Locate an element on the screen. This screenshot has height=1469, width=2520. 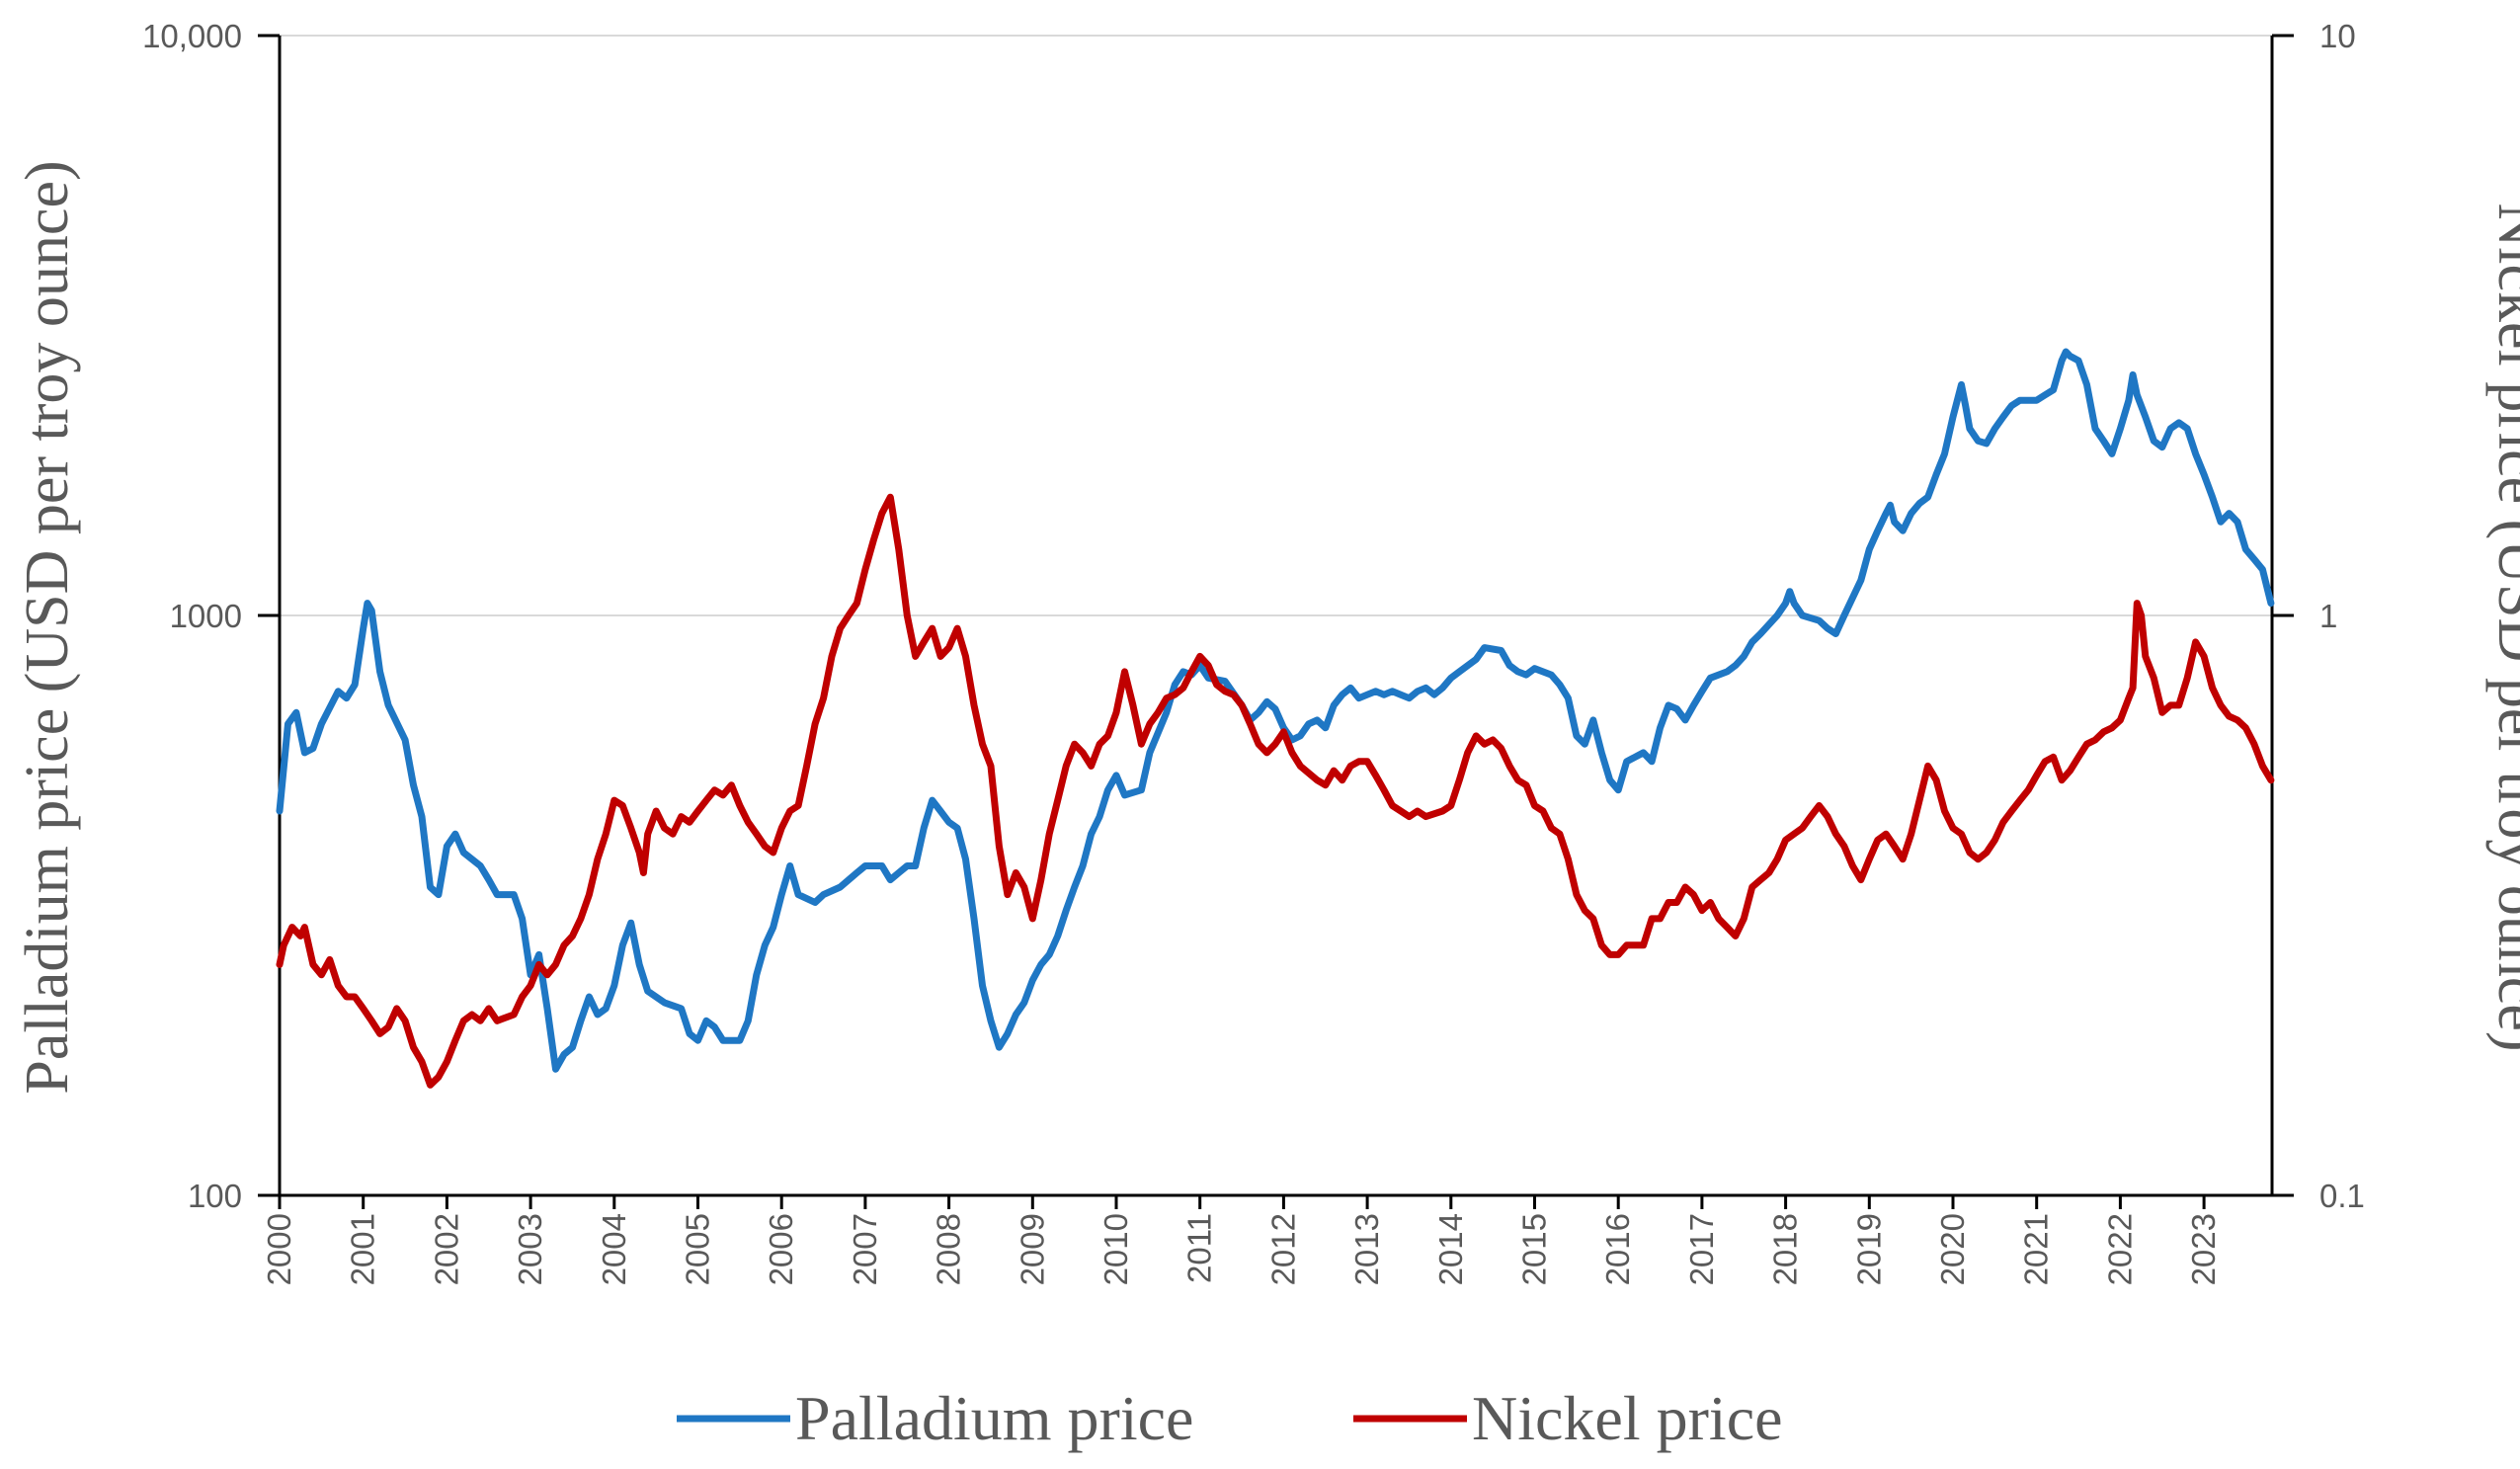
x-tick-label-16: 2016 is located at coordinates (1617, 1249).